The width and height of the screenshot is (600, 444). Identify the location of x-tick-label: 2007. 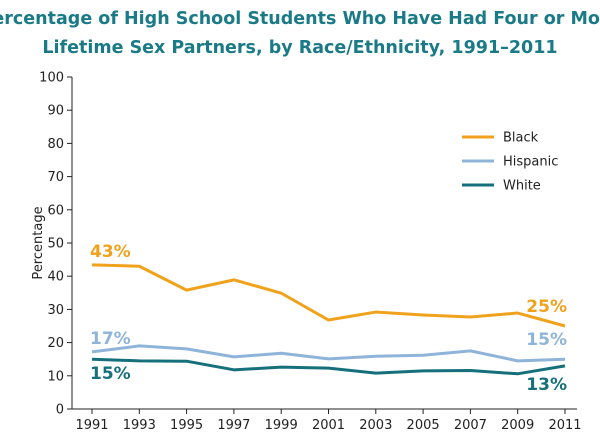
(470, 425).